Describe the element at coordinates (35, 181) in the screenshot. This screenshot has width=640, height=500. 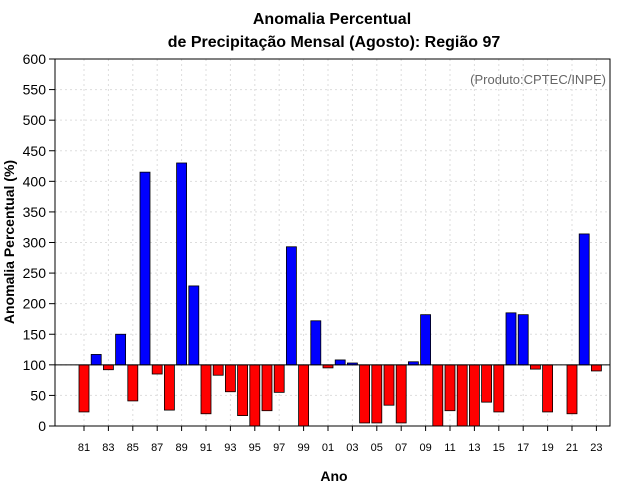
I see `y-tick-label: 400` at that location.